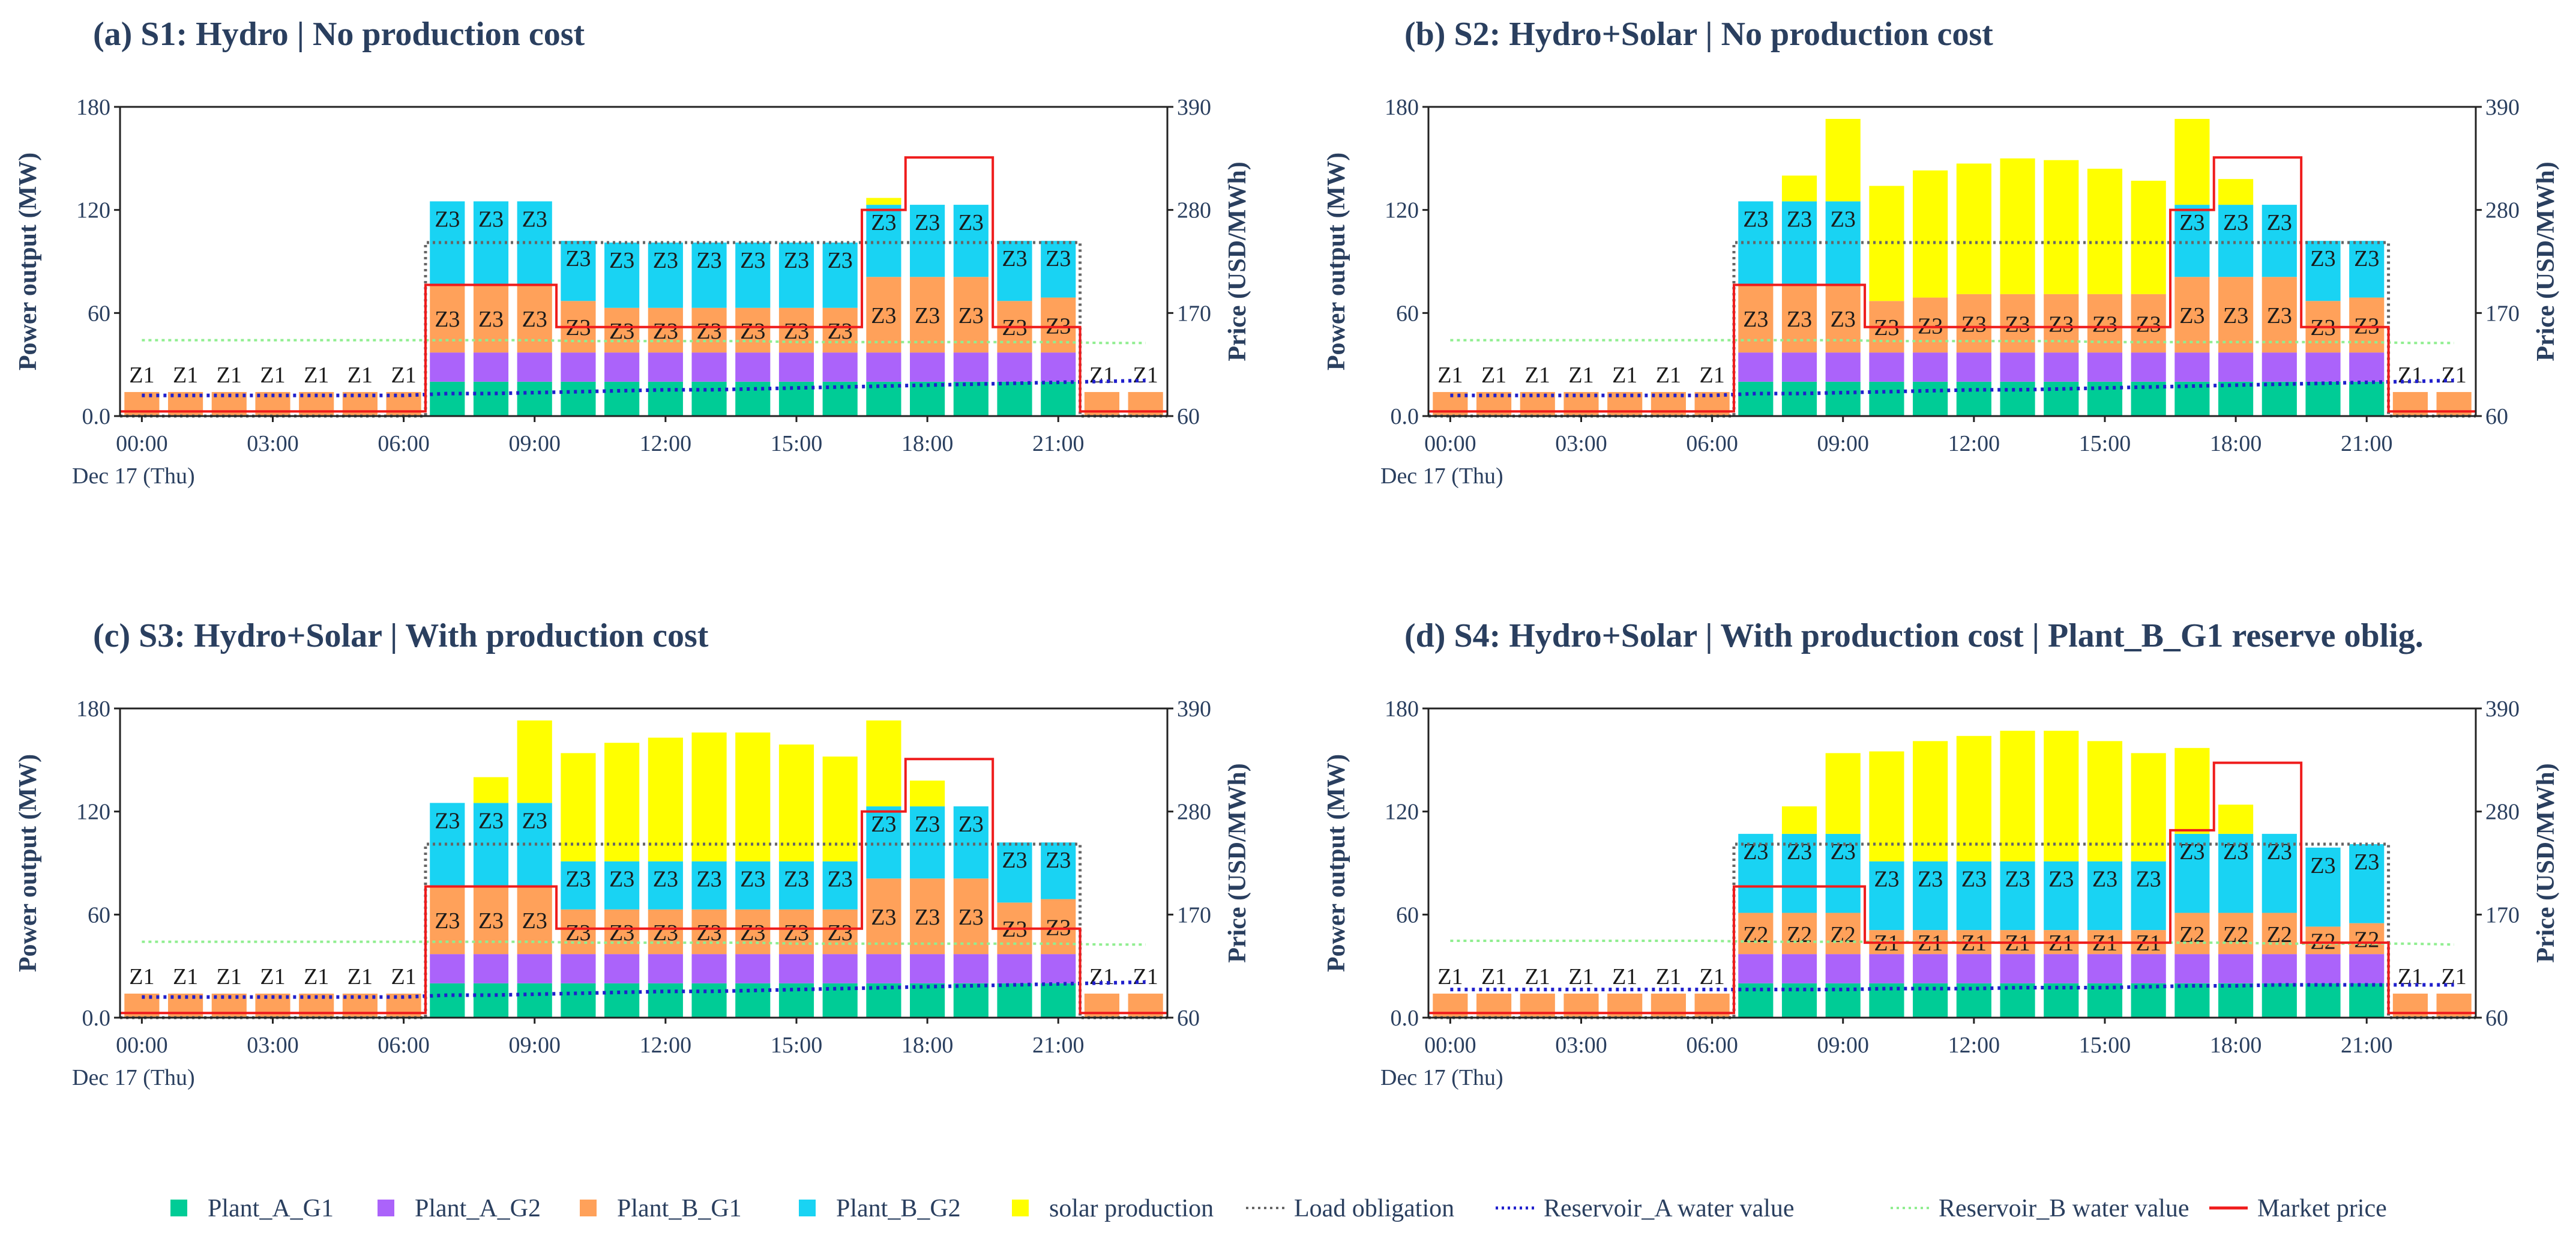 Image resolution: width=2576 pixels, height=1244 pixels. I want to click on date-label: Dec 17 (Thu), so click(133, 1077).